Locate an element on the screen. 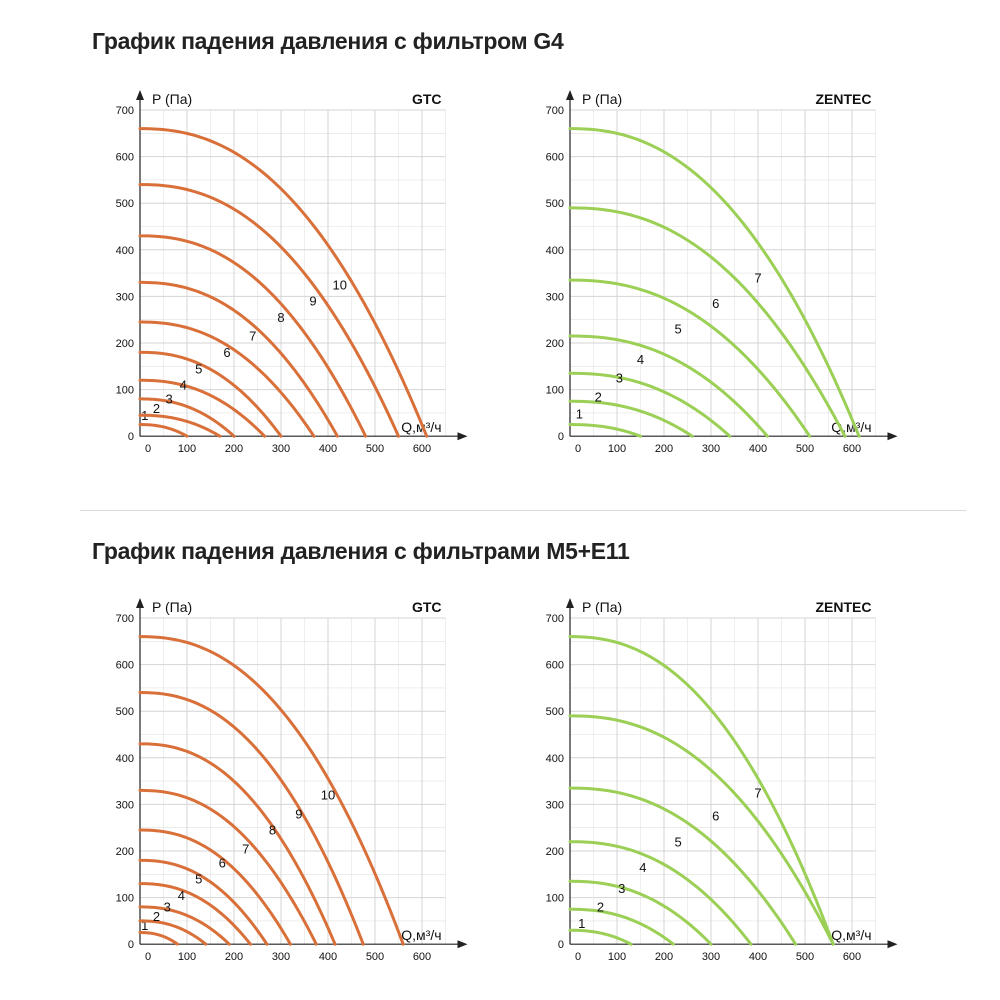 The width and height of the screenshot is (1000, 1000). brand-label: GTC is located at coordinates (427, 607).